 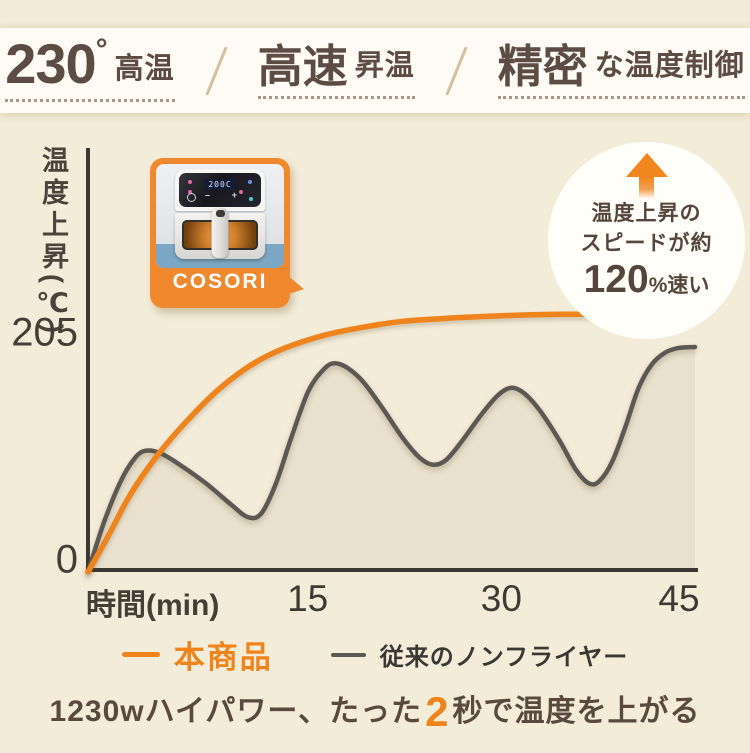 What do you see at coordinates (646, 213) in the screenshot?
I see `badge-text-line1: 温度上昇の` at bounding box center [646, 213].